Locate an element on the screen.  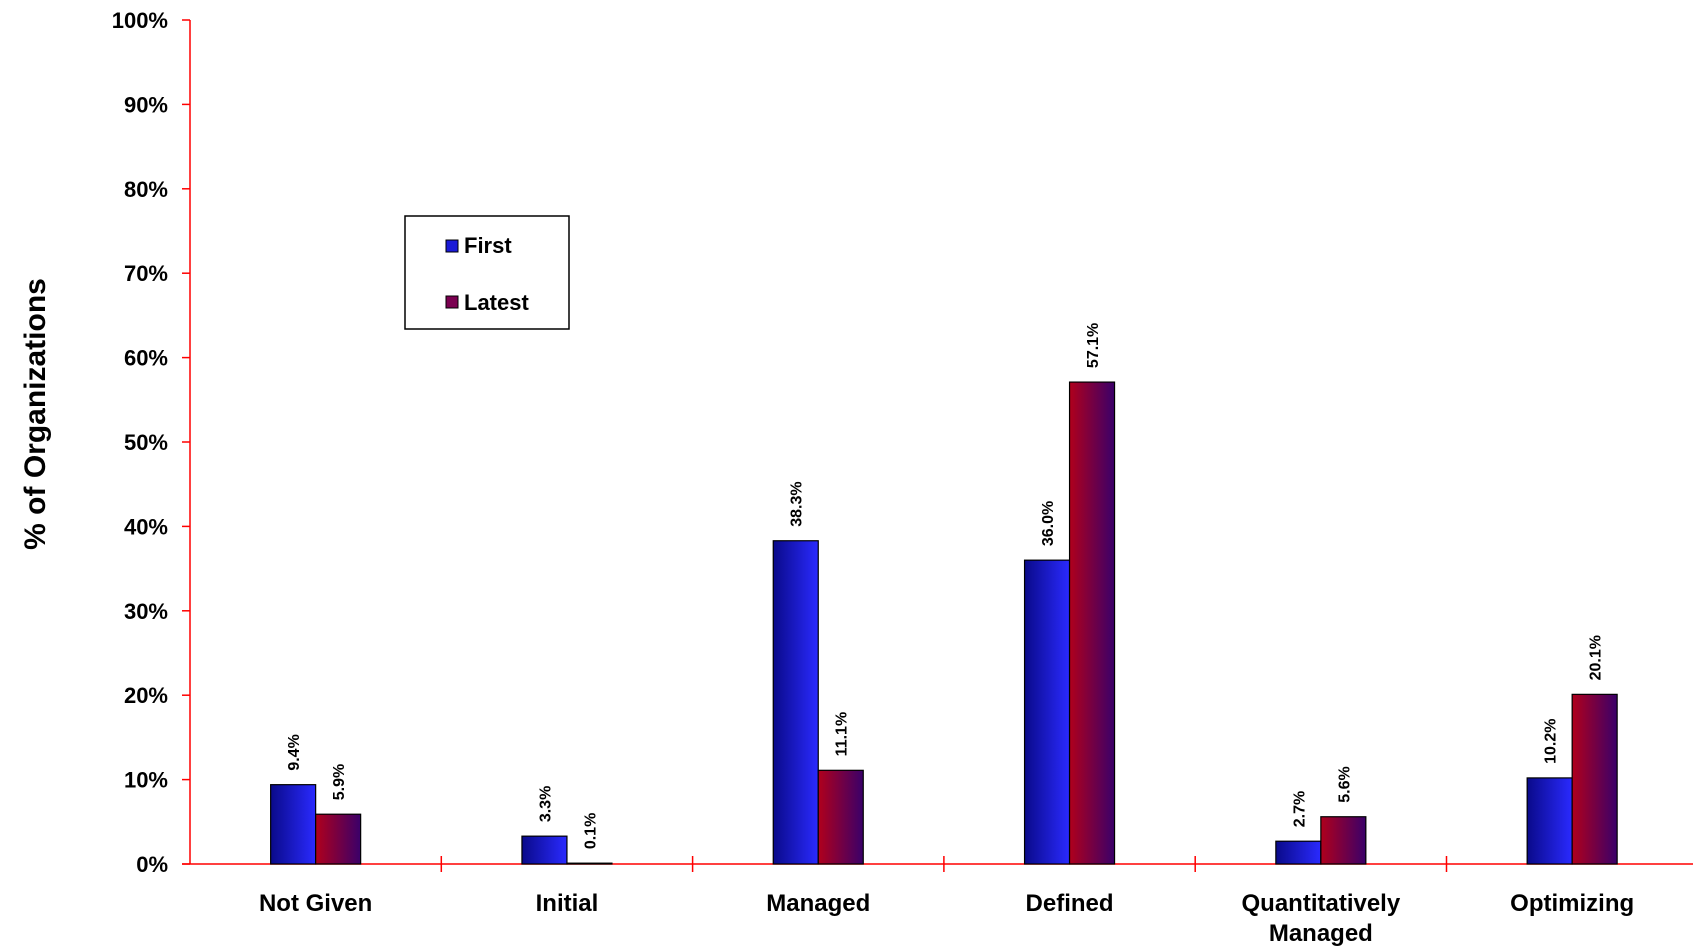
y-tick-label: 90% is located at coordinates (146, 104).